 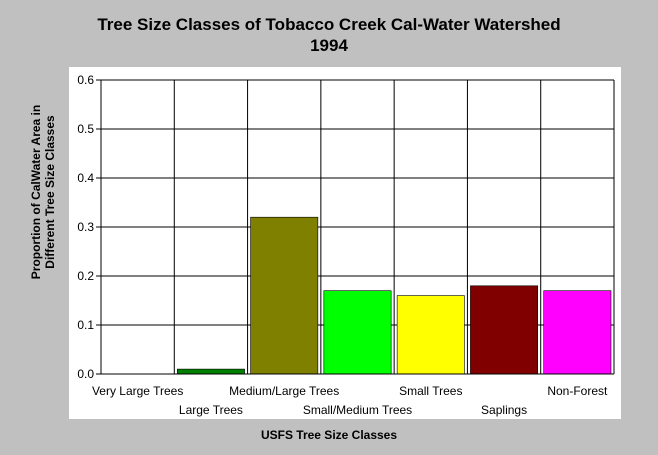 I want to click on y-tick-label: 0.6, so click(x=85, y=80).